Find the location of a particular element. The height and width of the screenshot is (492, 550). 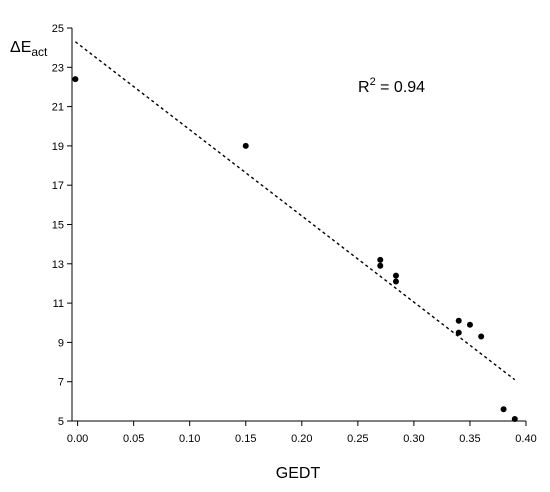

x-tick-label: 0.10 is located at coordinates (189, 439).